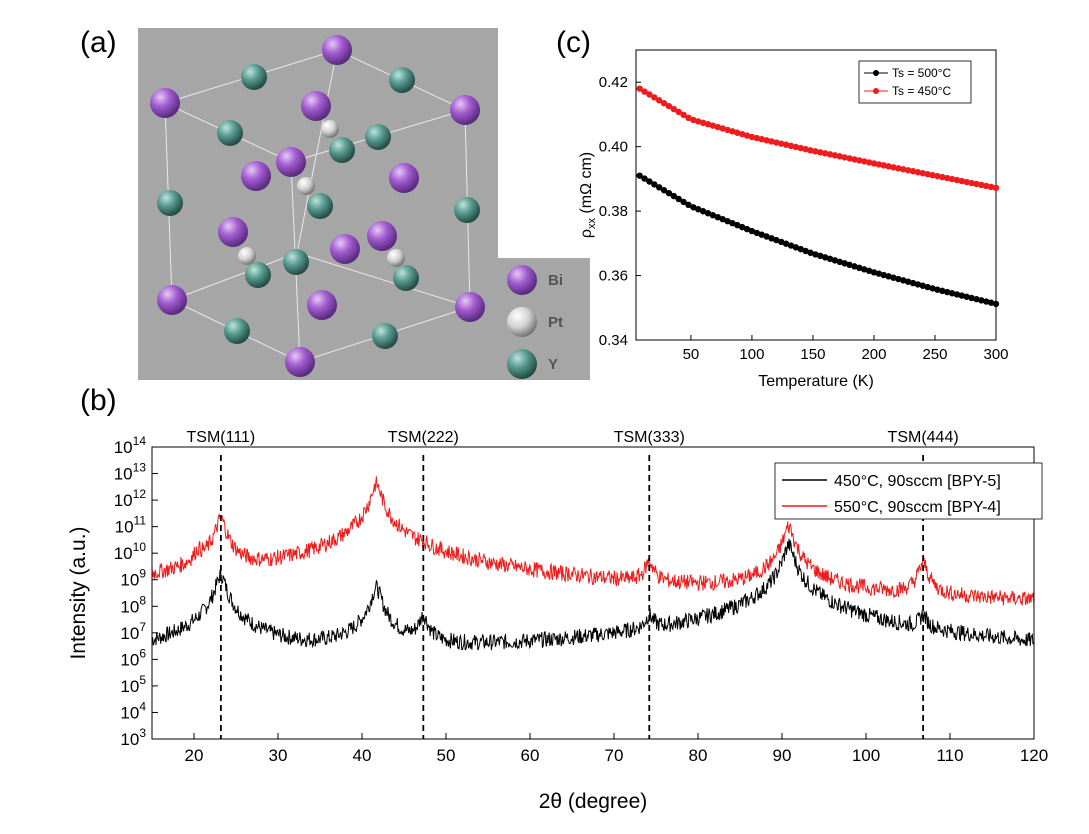 This screenshot has width=1089, height=834. What do you see at coordinates (98, 42) in the screenshot?
I see `panel-label-a: (a)` at bounding box center [98, 42].